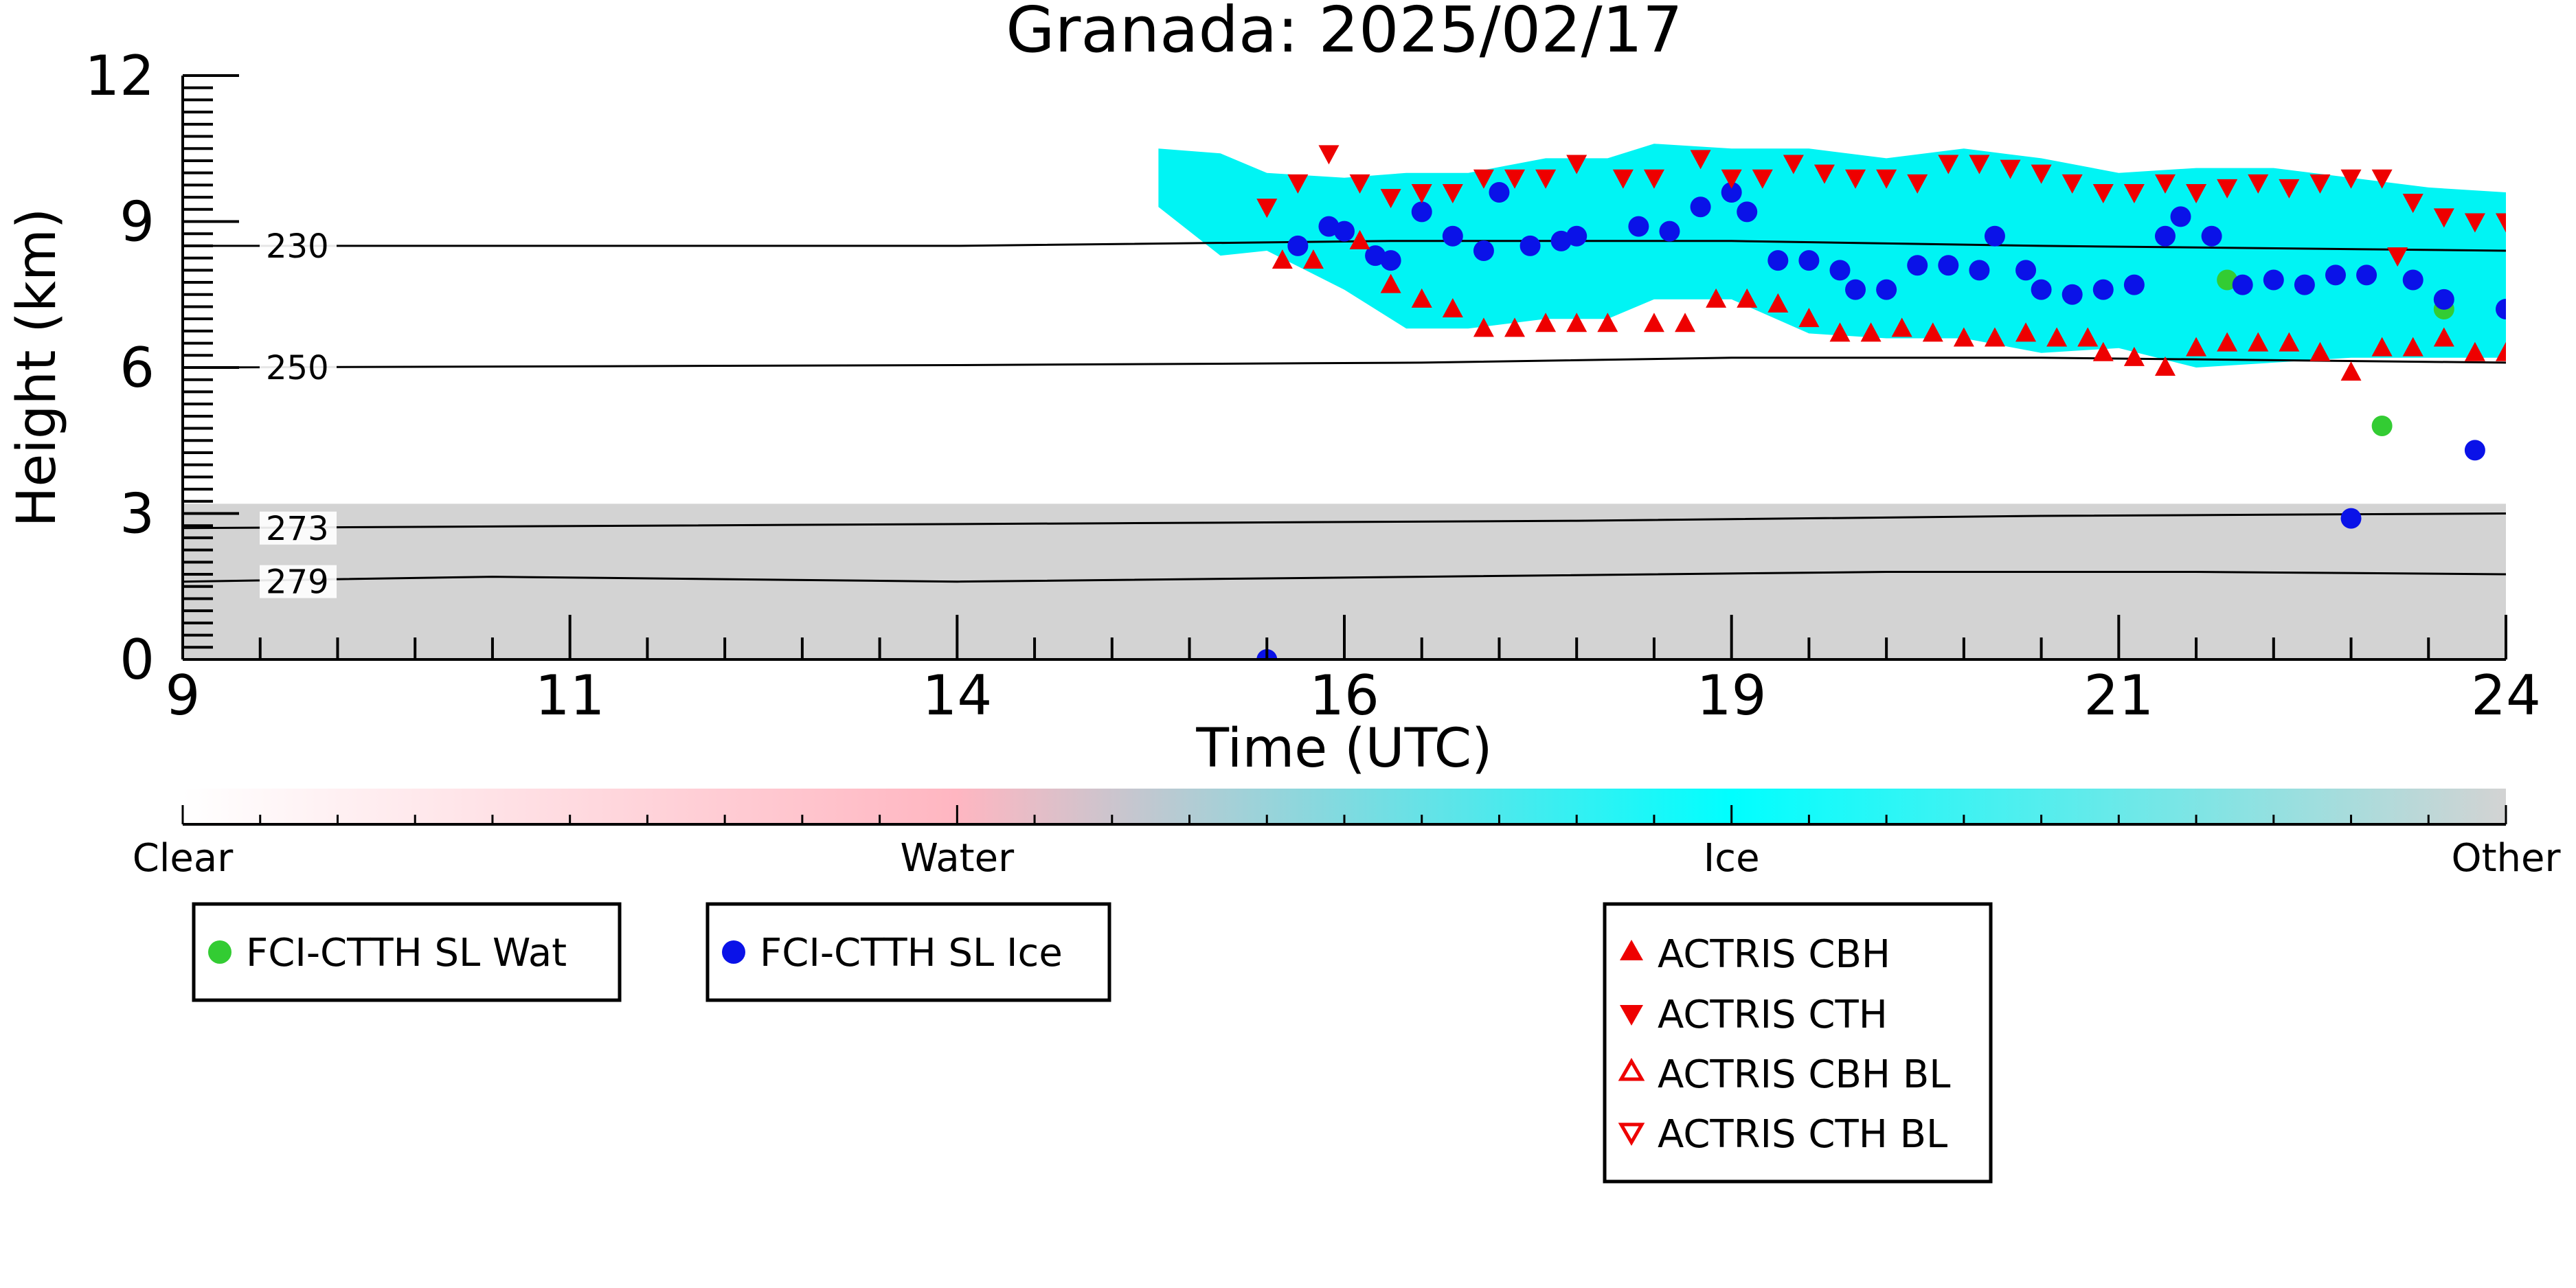 Image resolution: width=2576 pixels, height=1288 pixels. Describe the element at coordinates (911, 953) in the screenshot. I see `legend-label: FCI-CTTH SL Ice` at that location.